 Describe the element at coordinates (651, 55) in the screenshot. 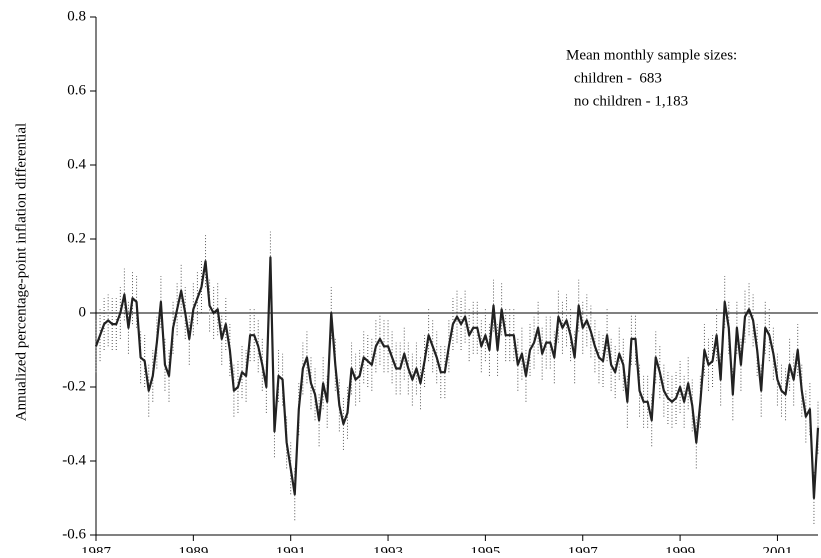

I see `annotation: Mean monthly sample sizes:` at that location.